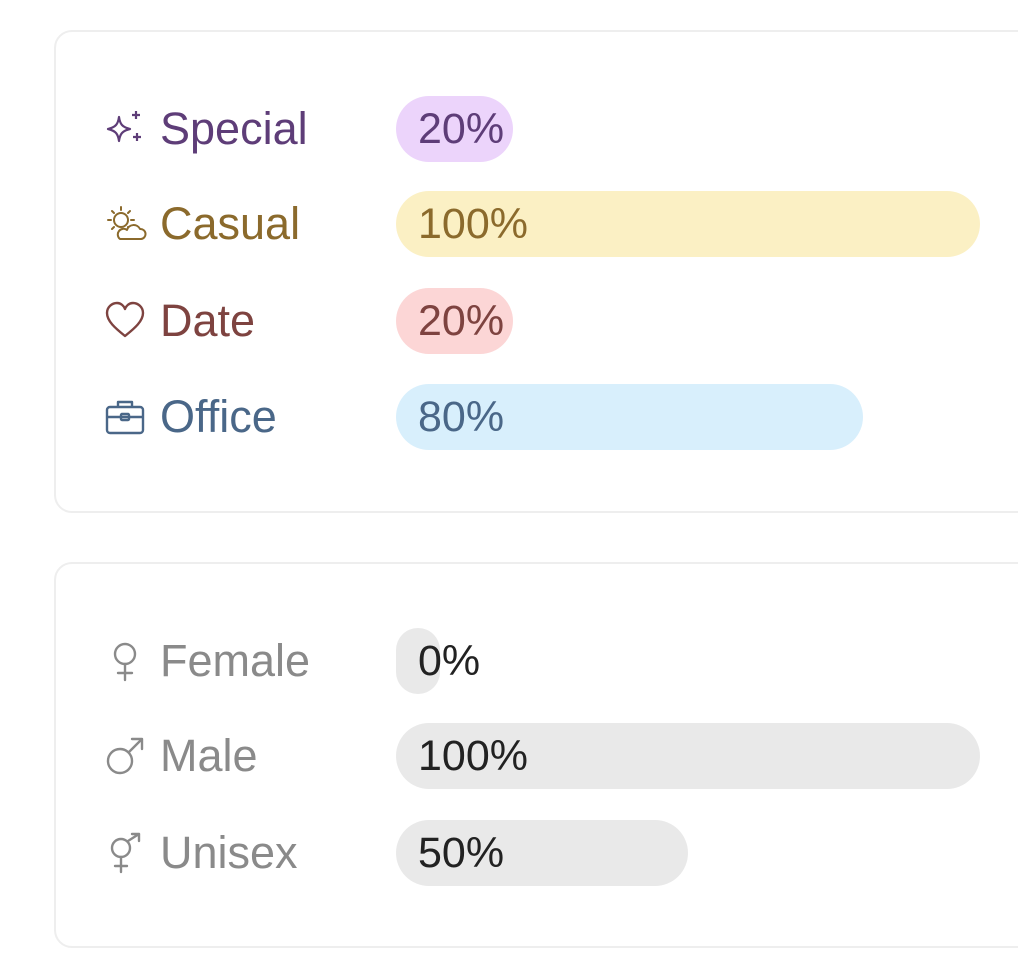 The width and height of the screenshot is (1018, 975). I want to click on occasion-bar-office, so click(630, 417).